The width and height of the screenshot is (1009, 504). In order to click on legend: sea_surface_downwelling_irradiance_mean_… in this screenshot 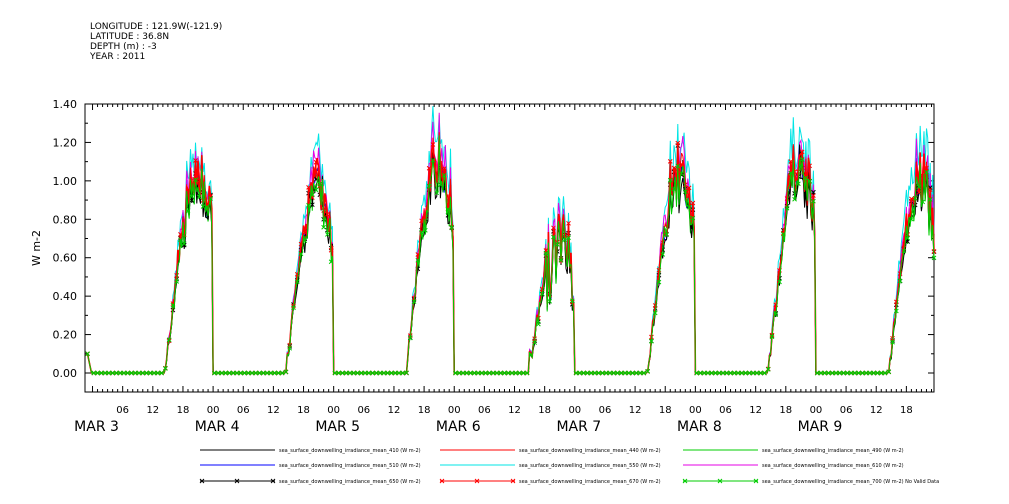, I will do `click(569, 466)`.